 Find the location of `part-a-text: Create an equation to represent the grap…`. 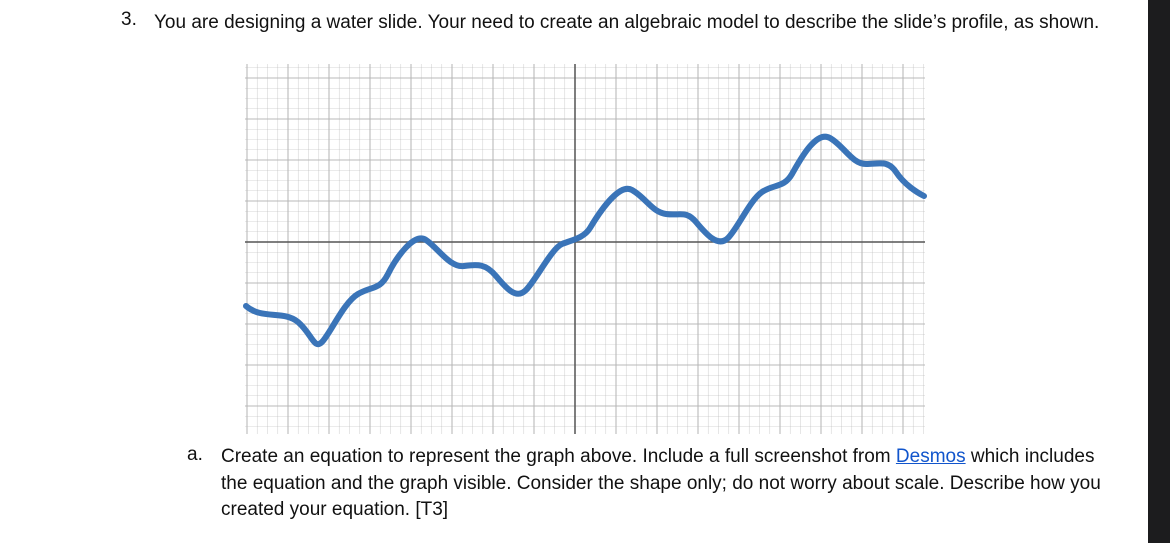

part-a-text: Create an equation to represent the grap… is located at coordinates (671, 484).